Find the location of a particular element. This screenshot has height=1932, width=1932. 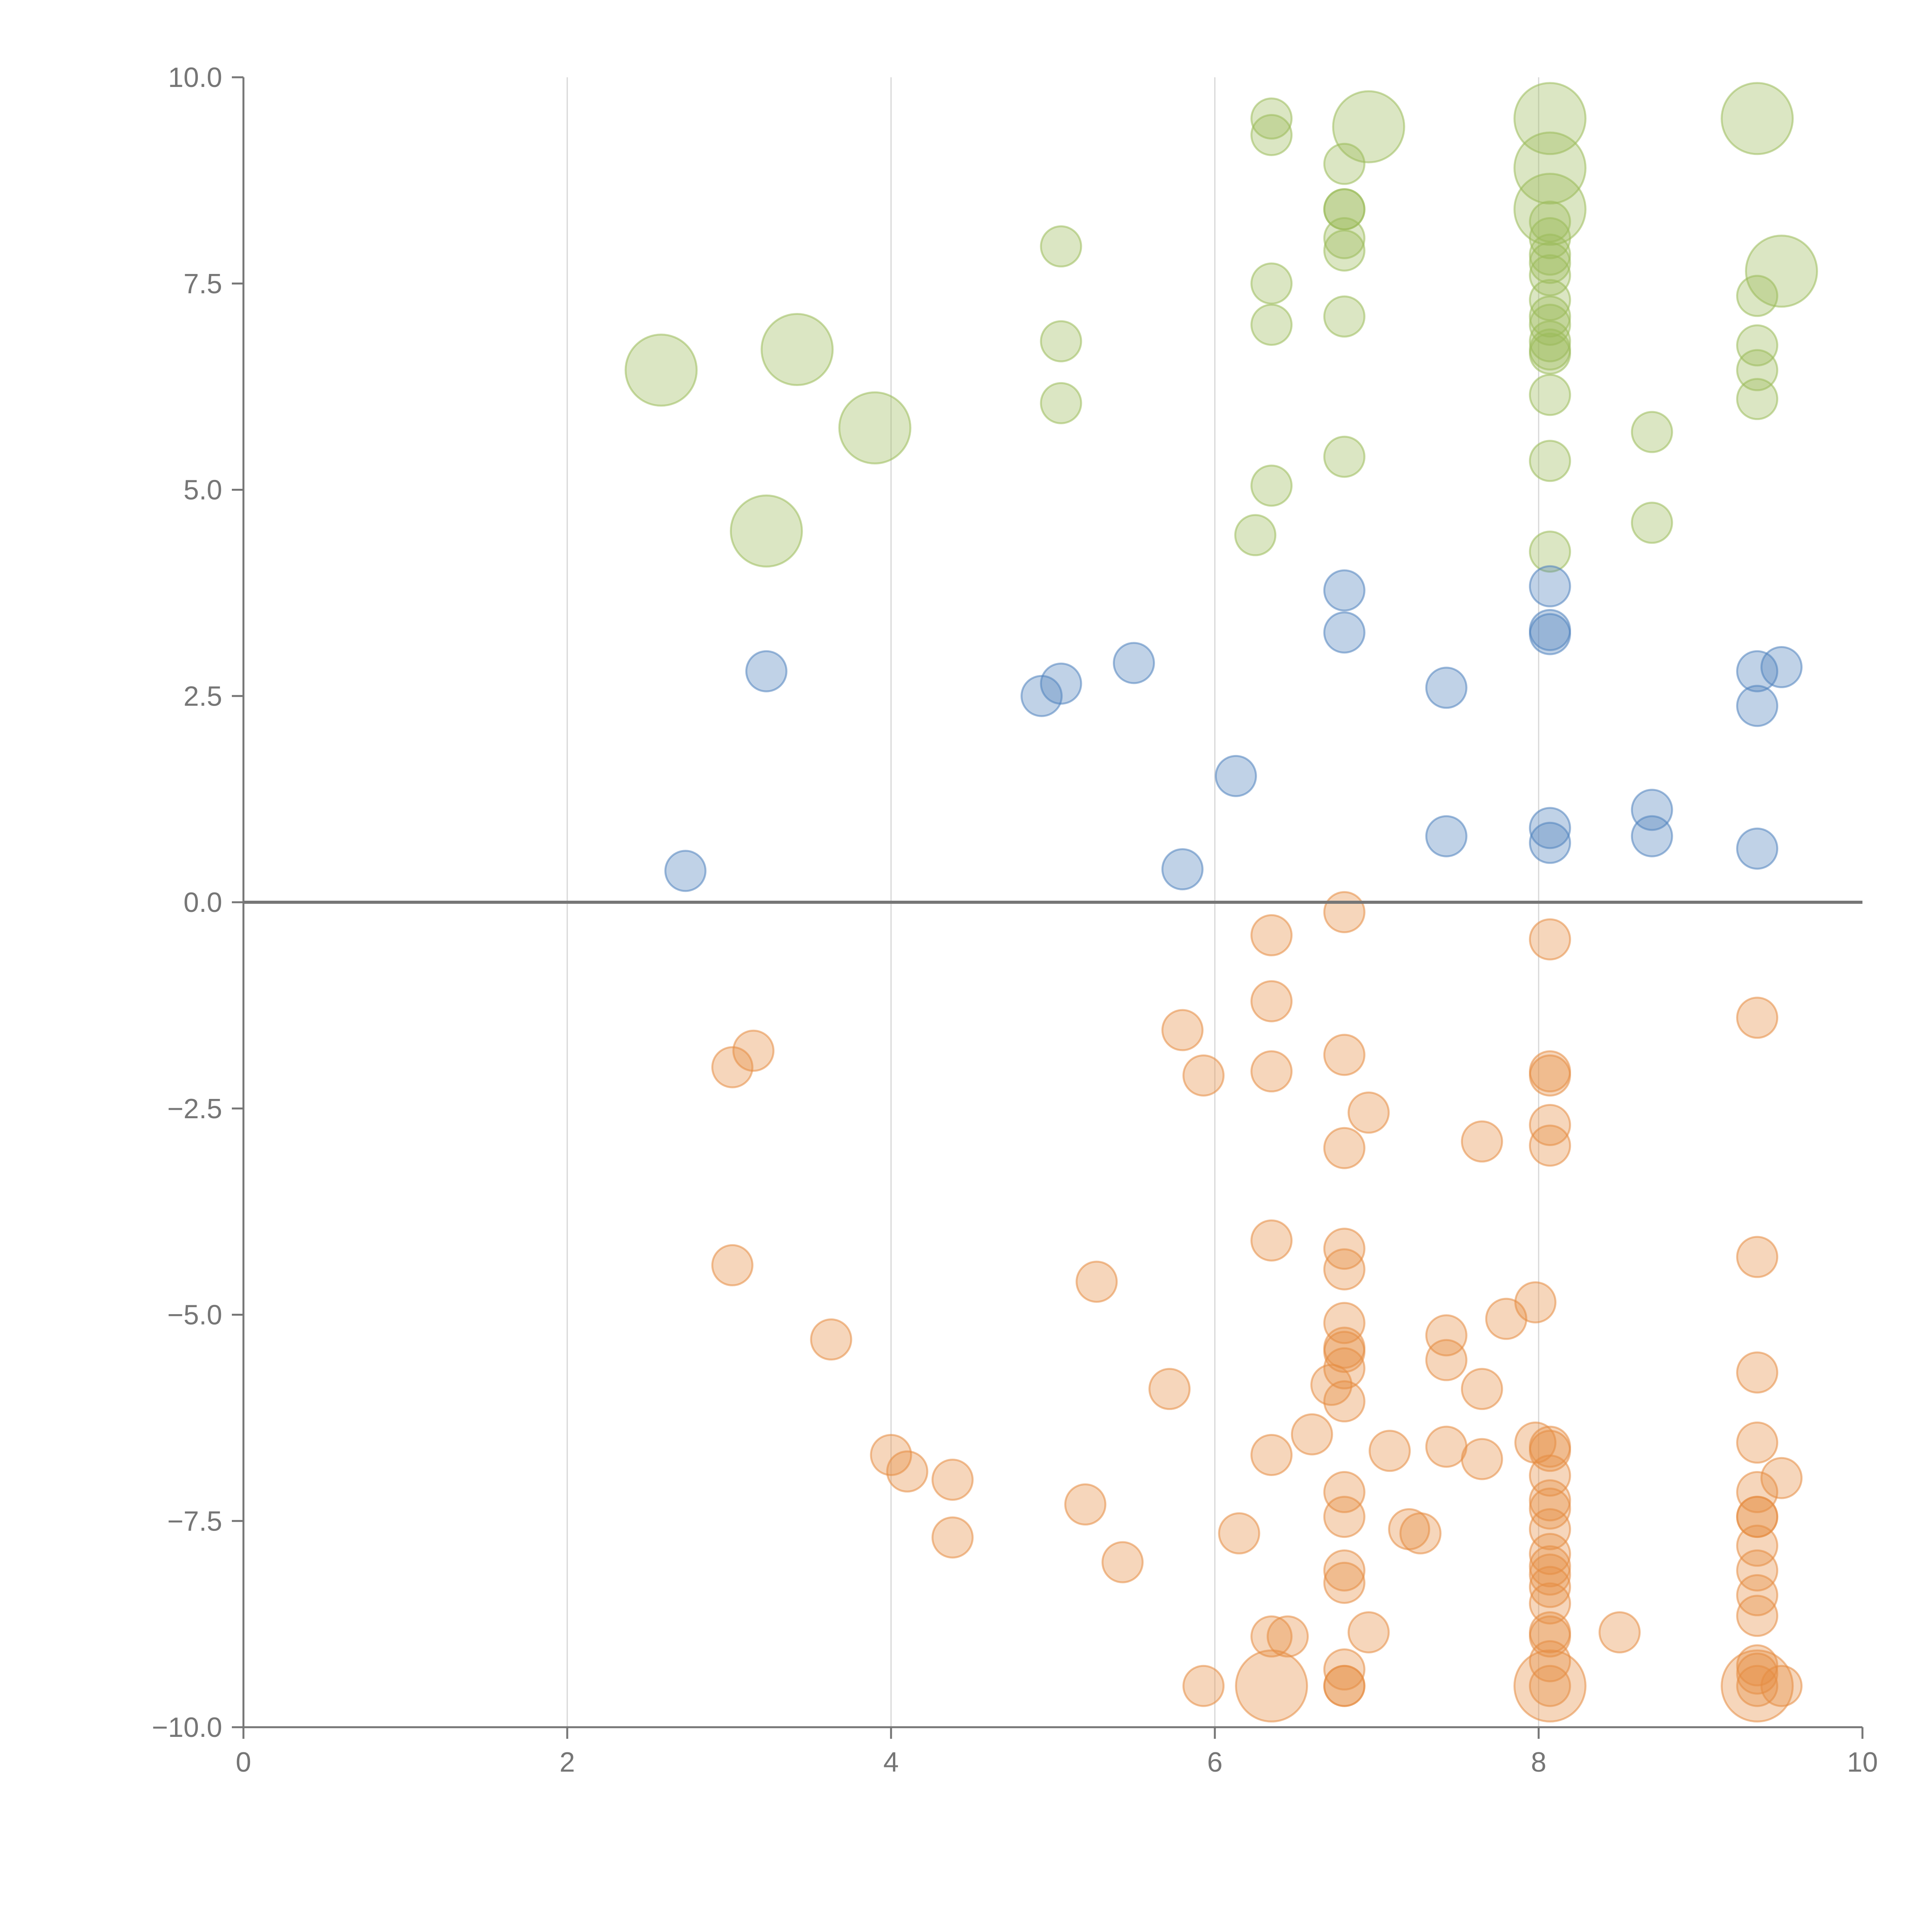

y-tick-label: −7.5 is located at coordinates (194, 1522).